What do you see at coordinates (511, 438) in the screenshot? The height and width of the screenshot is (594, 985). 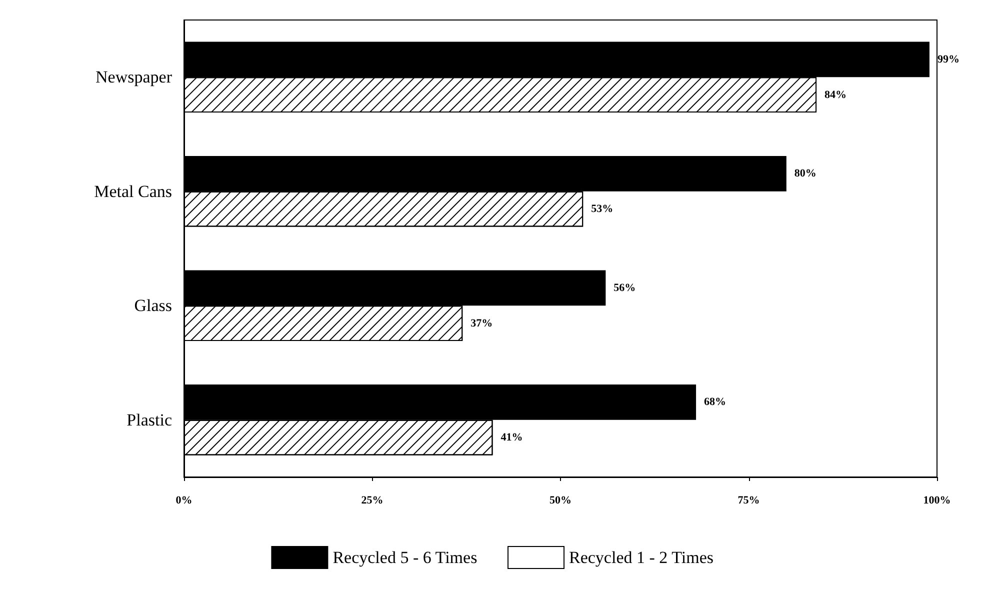 I see `data-label: 41%` at bounding box center [511, 438].